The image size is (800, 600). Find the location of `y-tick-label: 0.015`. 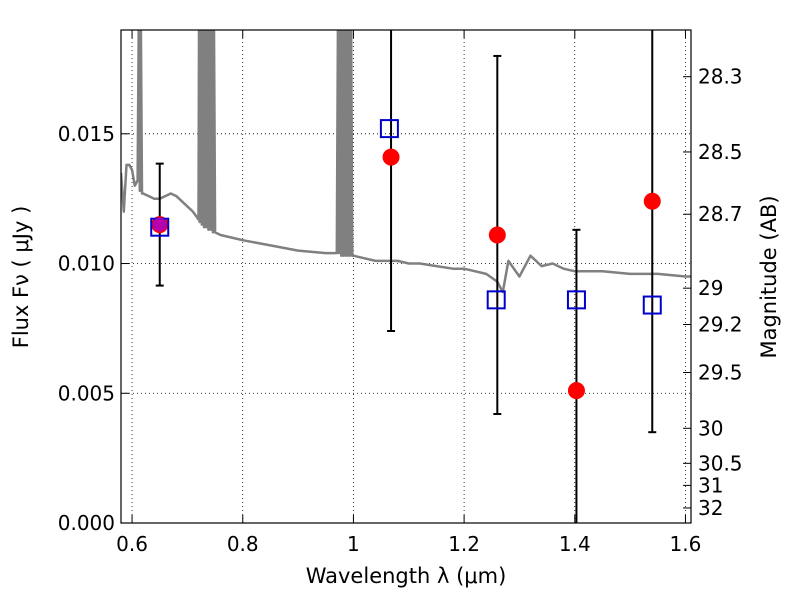

y-tick-label: 0.015 is located at coordinates (86, 134).